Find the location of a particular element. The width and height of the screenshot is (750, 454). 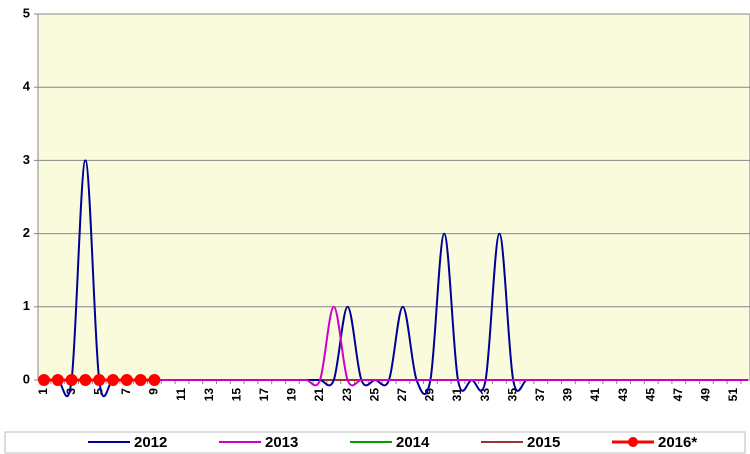

x-tick-label: 23 is located at coordinates (347, 395).